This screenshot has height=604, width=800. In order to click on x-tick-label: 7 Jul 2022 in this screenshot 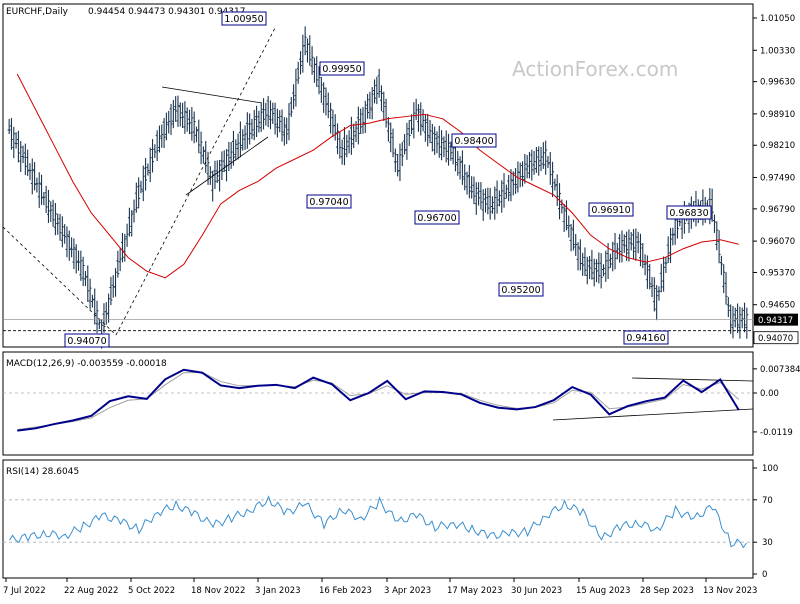, I will do `click(24, 591)`.